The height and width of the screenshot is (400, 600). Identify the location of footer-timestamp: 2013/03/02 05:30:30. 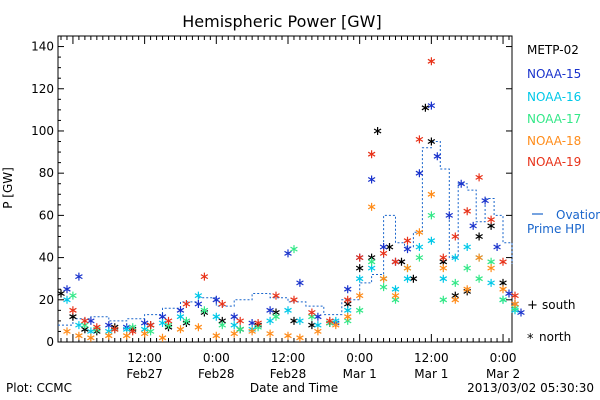
(530, 388).